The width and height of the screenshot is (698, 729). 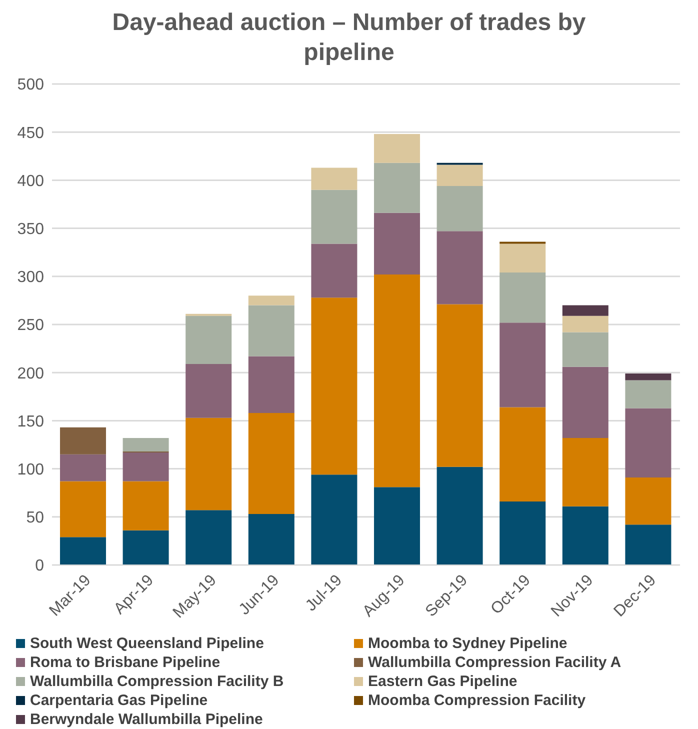 I want to click on legend-label: Carpentaria Gas Pipeline, so click(x=119, y=700).